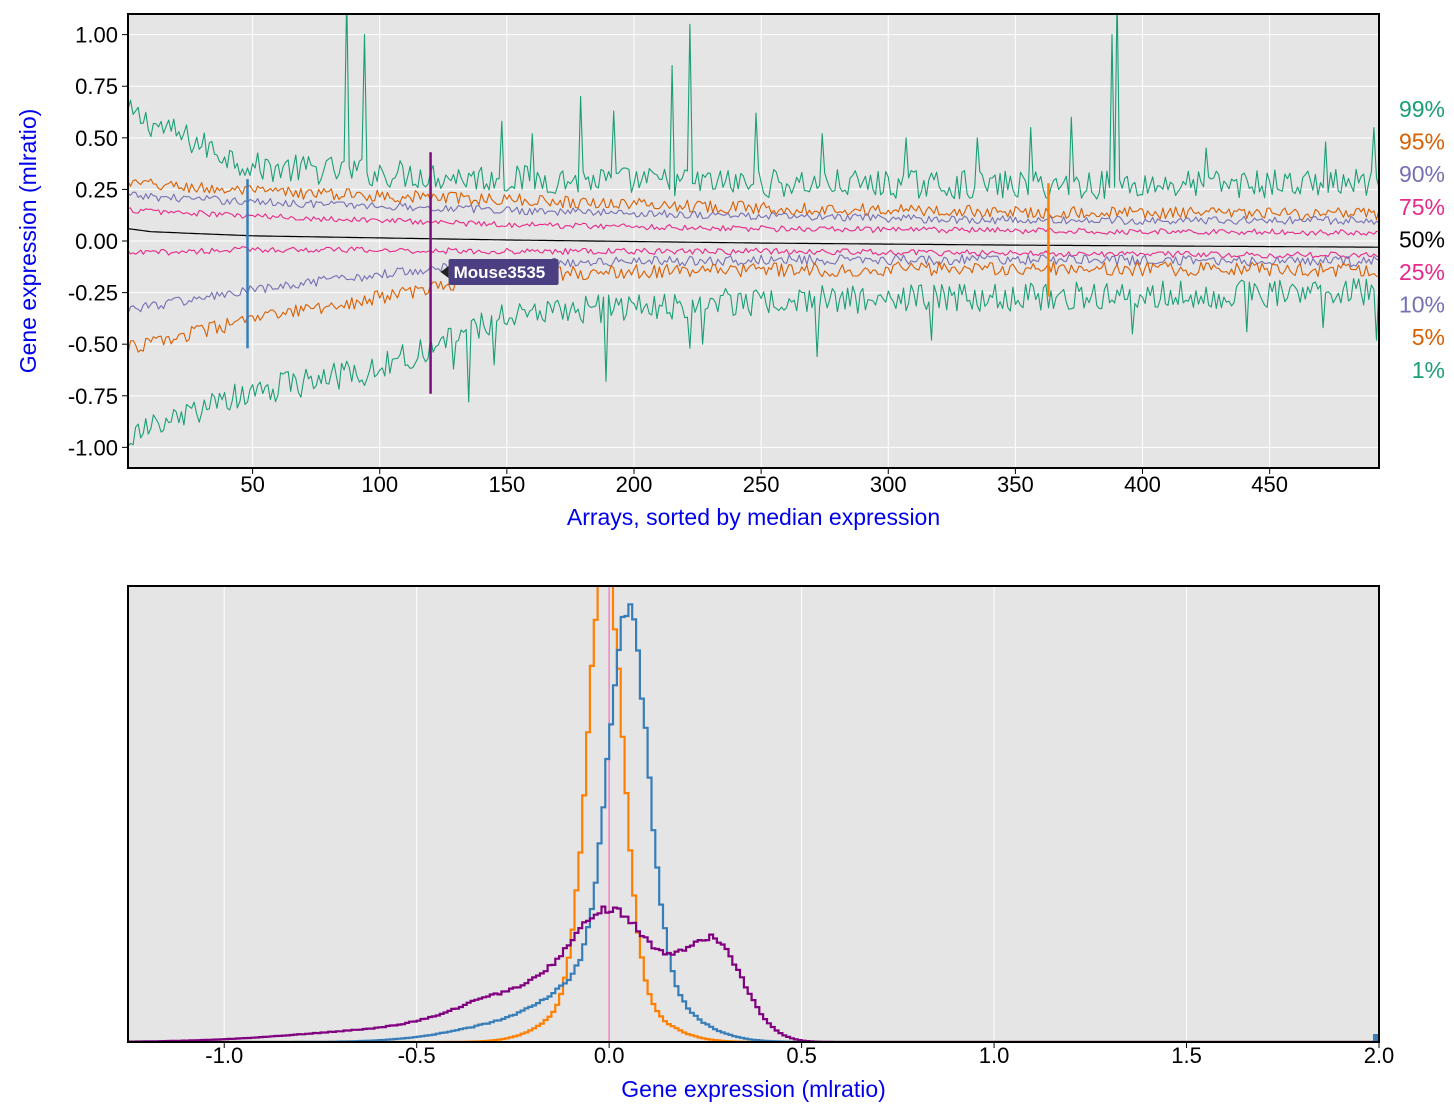 Image resolution: width=1454 pixels, height=1108 pixels. What do you see at coordinates (96, 189) in the screenshot?
I see `y-tick-label: 0.25` at bounding box center [96, 189].